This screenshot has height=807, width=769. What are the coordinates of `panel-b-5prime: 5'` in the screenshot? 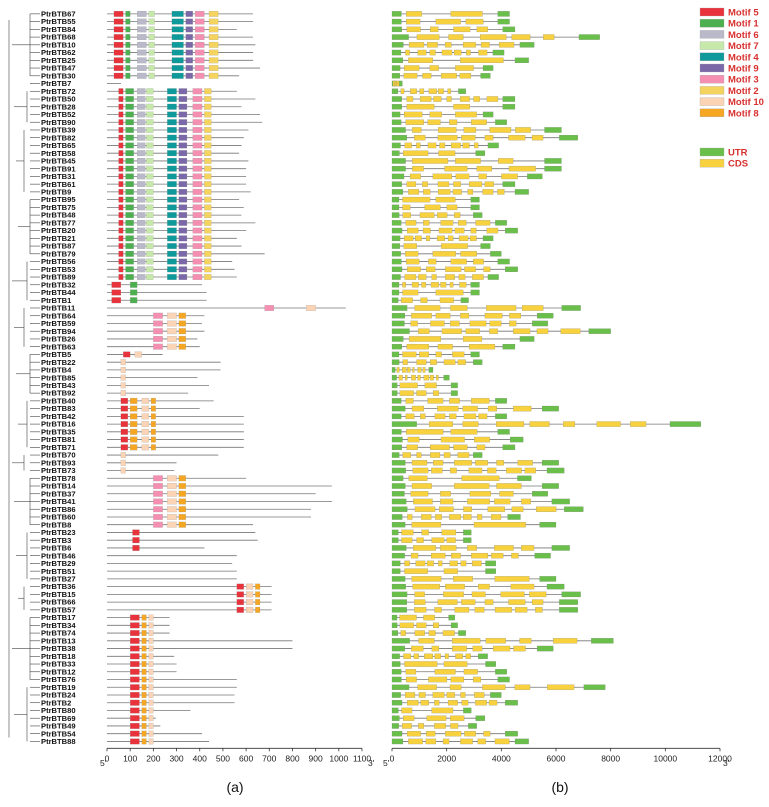 It's located at (386, 763).